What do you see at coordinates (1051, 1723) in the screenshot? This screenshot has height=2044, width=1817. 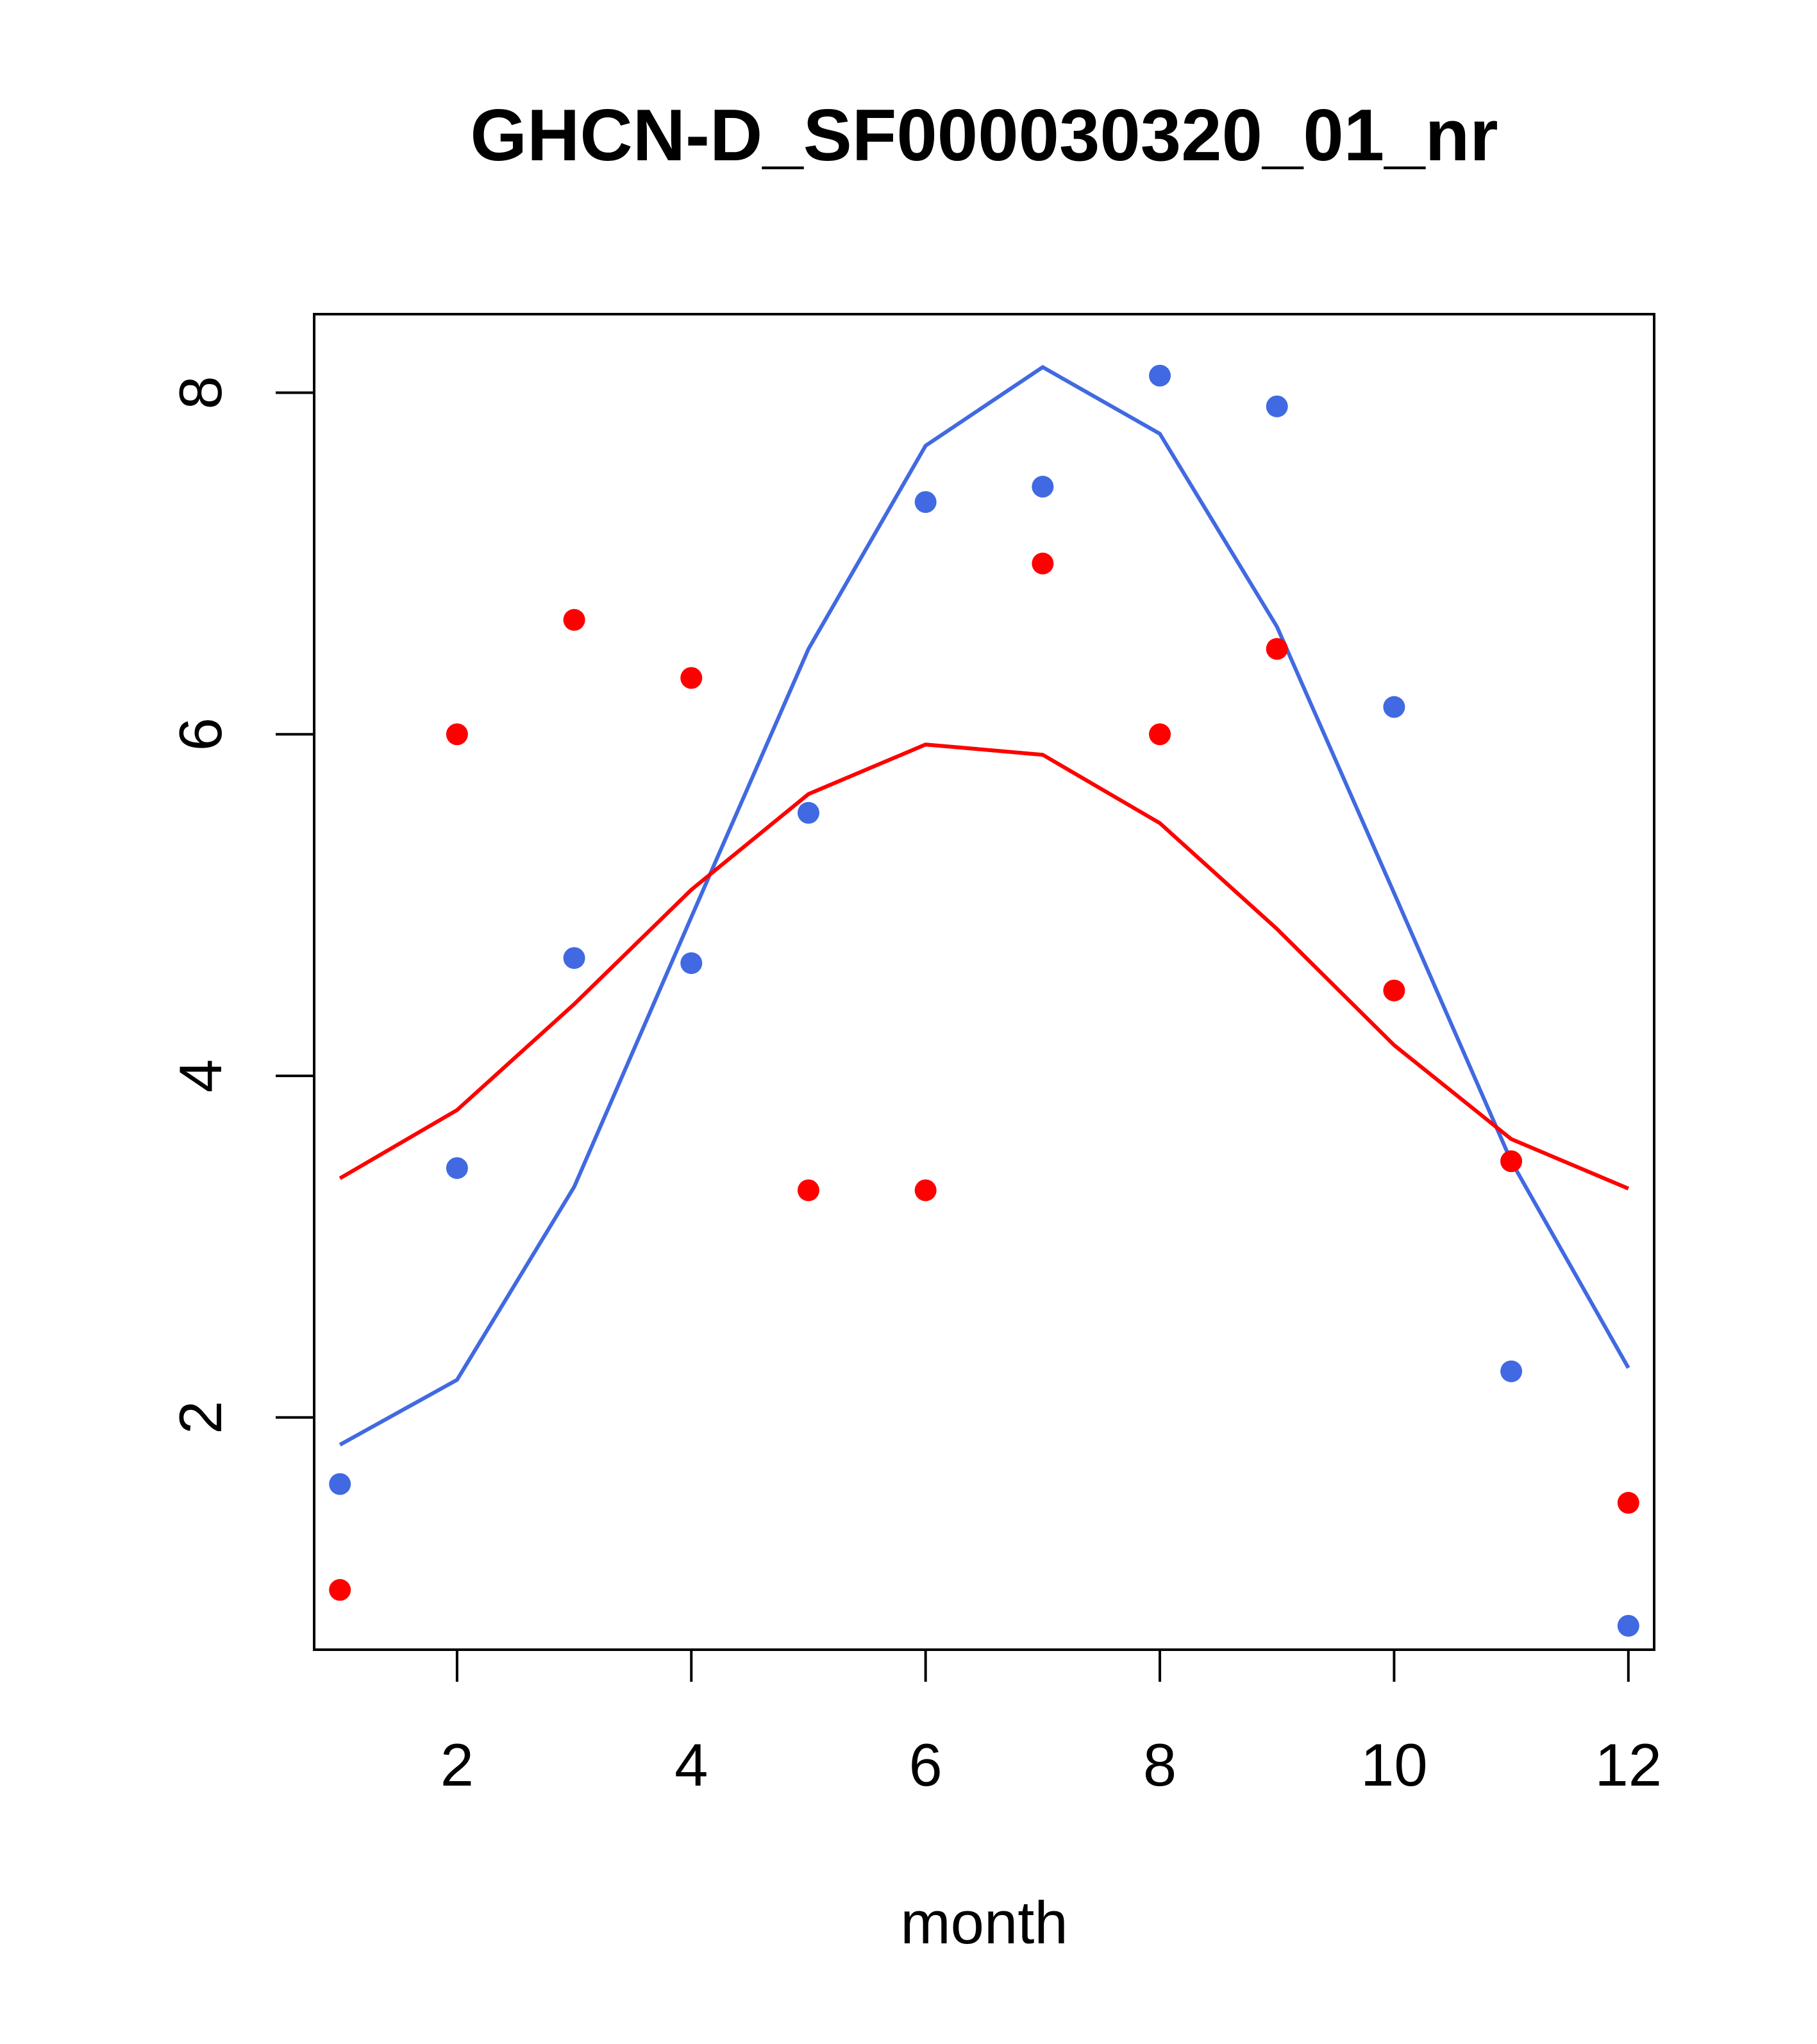 I see `x-axis: 2 4 6 8 10 12` at bounding box center [1051, 1723].